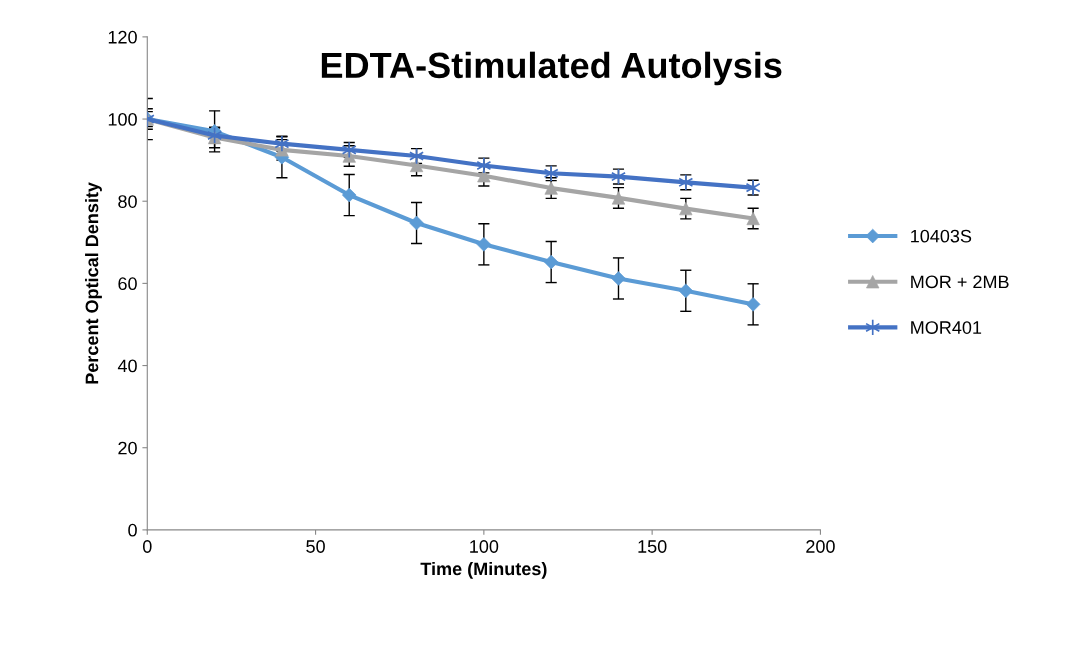 The width and height of the screenshot is (1091, 647). What do you see at coordinates (946, 327) in the screenshot?
I see `legend-label: MOR401` at bounding box center [946, 327].